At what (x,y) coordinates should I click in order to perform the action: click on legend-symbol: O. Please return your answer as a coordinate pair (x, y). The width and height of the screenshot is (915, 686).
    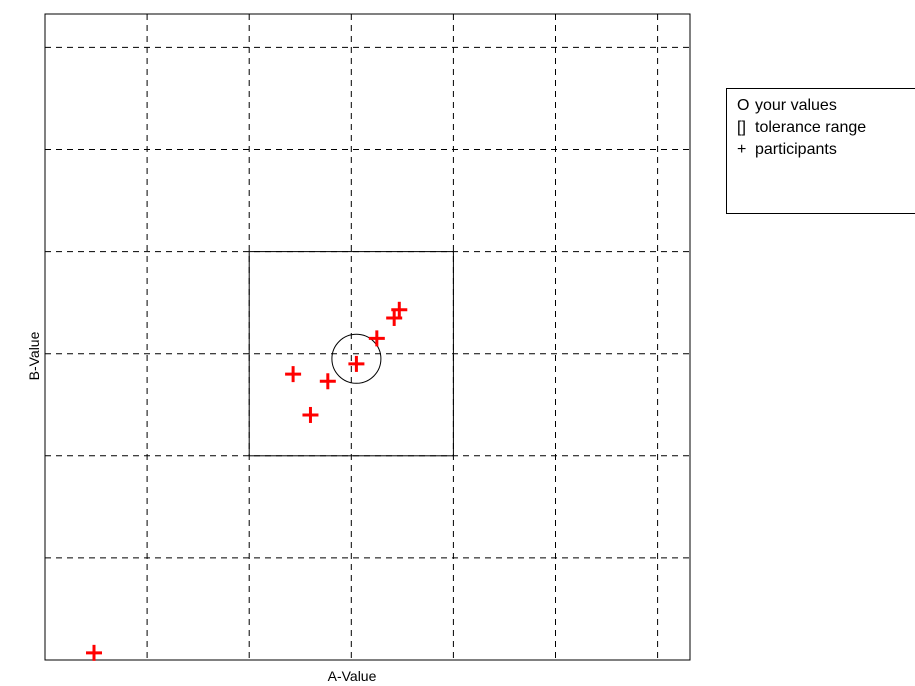
    Looking at the image, I should click on (743, 105).